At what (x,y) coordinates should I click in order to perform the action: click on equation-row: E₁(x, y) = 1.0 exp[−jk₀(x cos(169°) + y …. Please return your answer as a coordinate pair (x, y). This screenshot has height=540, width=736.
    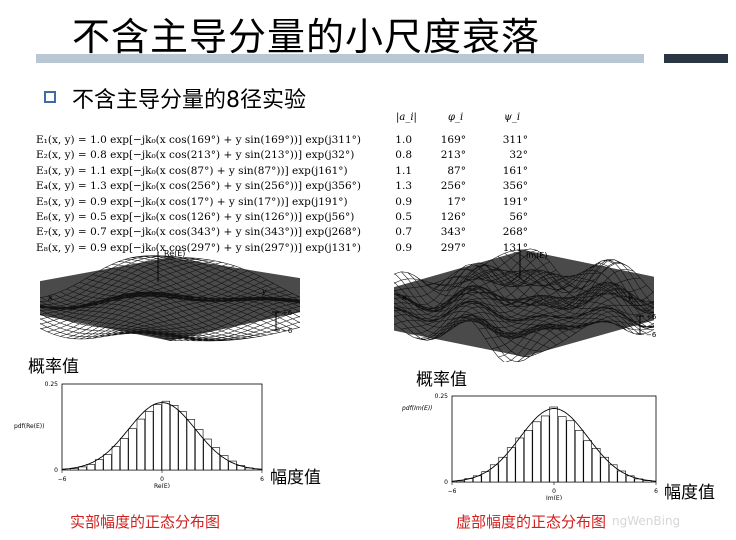
    Looking at the image, I should click on (198, 140).